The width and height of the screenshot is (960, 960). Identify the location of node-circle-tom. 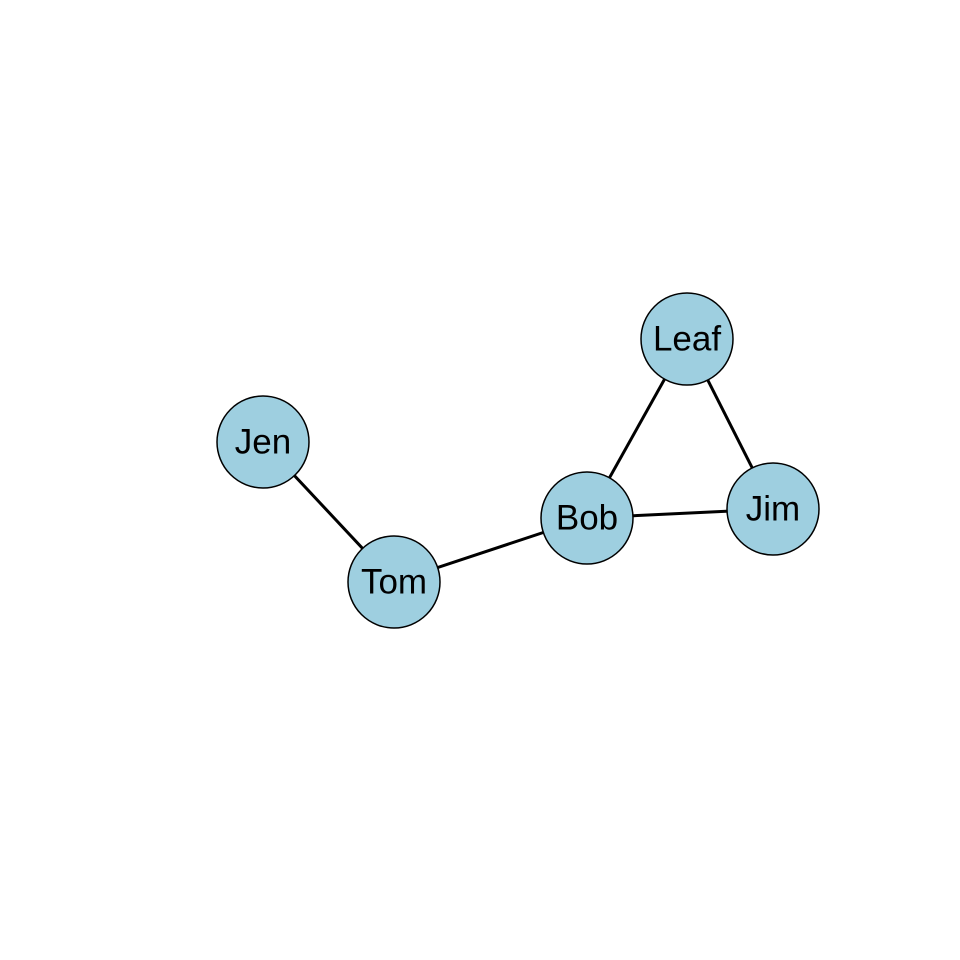
(394, 582).